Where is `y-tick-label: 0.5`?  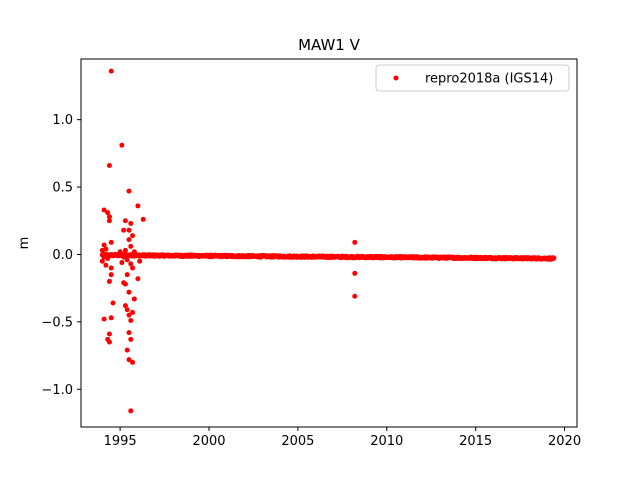 y-tick-label: 0.5 is located at coordinates (62, 188).